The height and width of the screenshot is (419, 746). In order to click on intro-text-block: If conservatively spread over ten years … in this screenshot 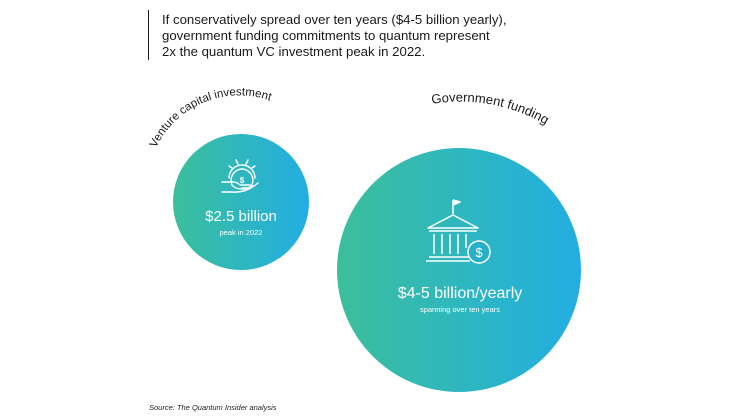, I will do `click(348, 35)`.